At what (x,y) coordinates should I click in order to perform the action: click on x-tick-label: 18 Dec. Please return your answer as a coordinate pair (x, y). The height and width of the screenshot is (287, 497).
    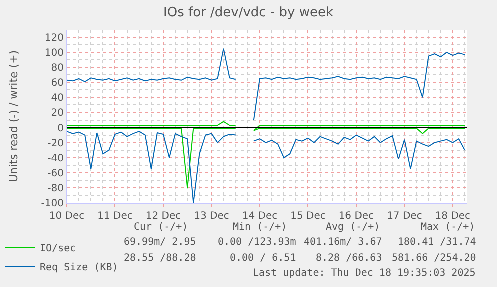
    Looking at the image, I should click on (453, 216).